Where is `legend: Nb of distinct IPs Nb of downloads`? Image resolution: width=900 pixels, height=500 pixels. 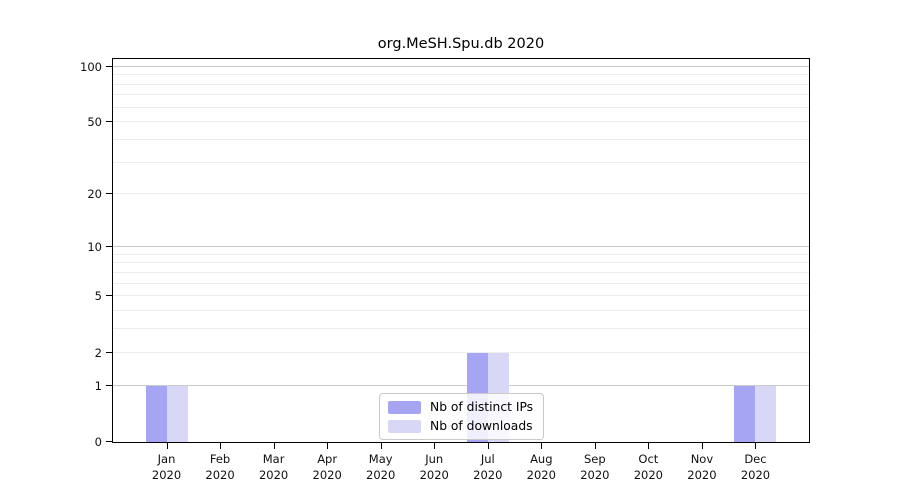
legend: Nb of distinct IPs Nb of downloads is located at coordinates (461, 416).